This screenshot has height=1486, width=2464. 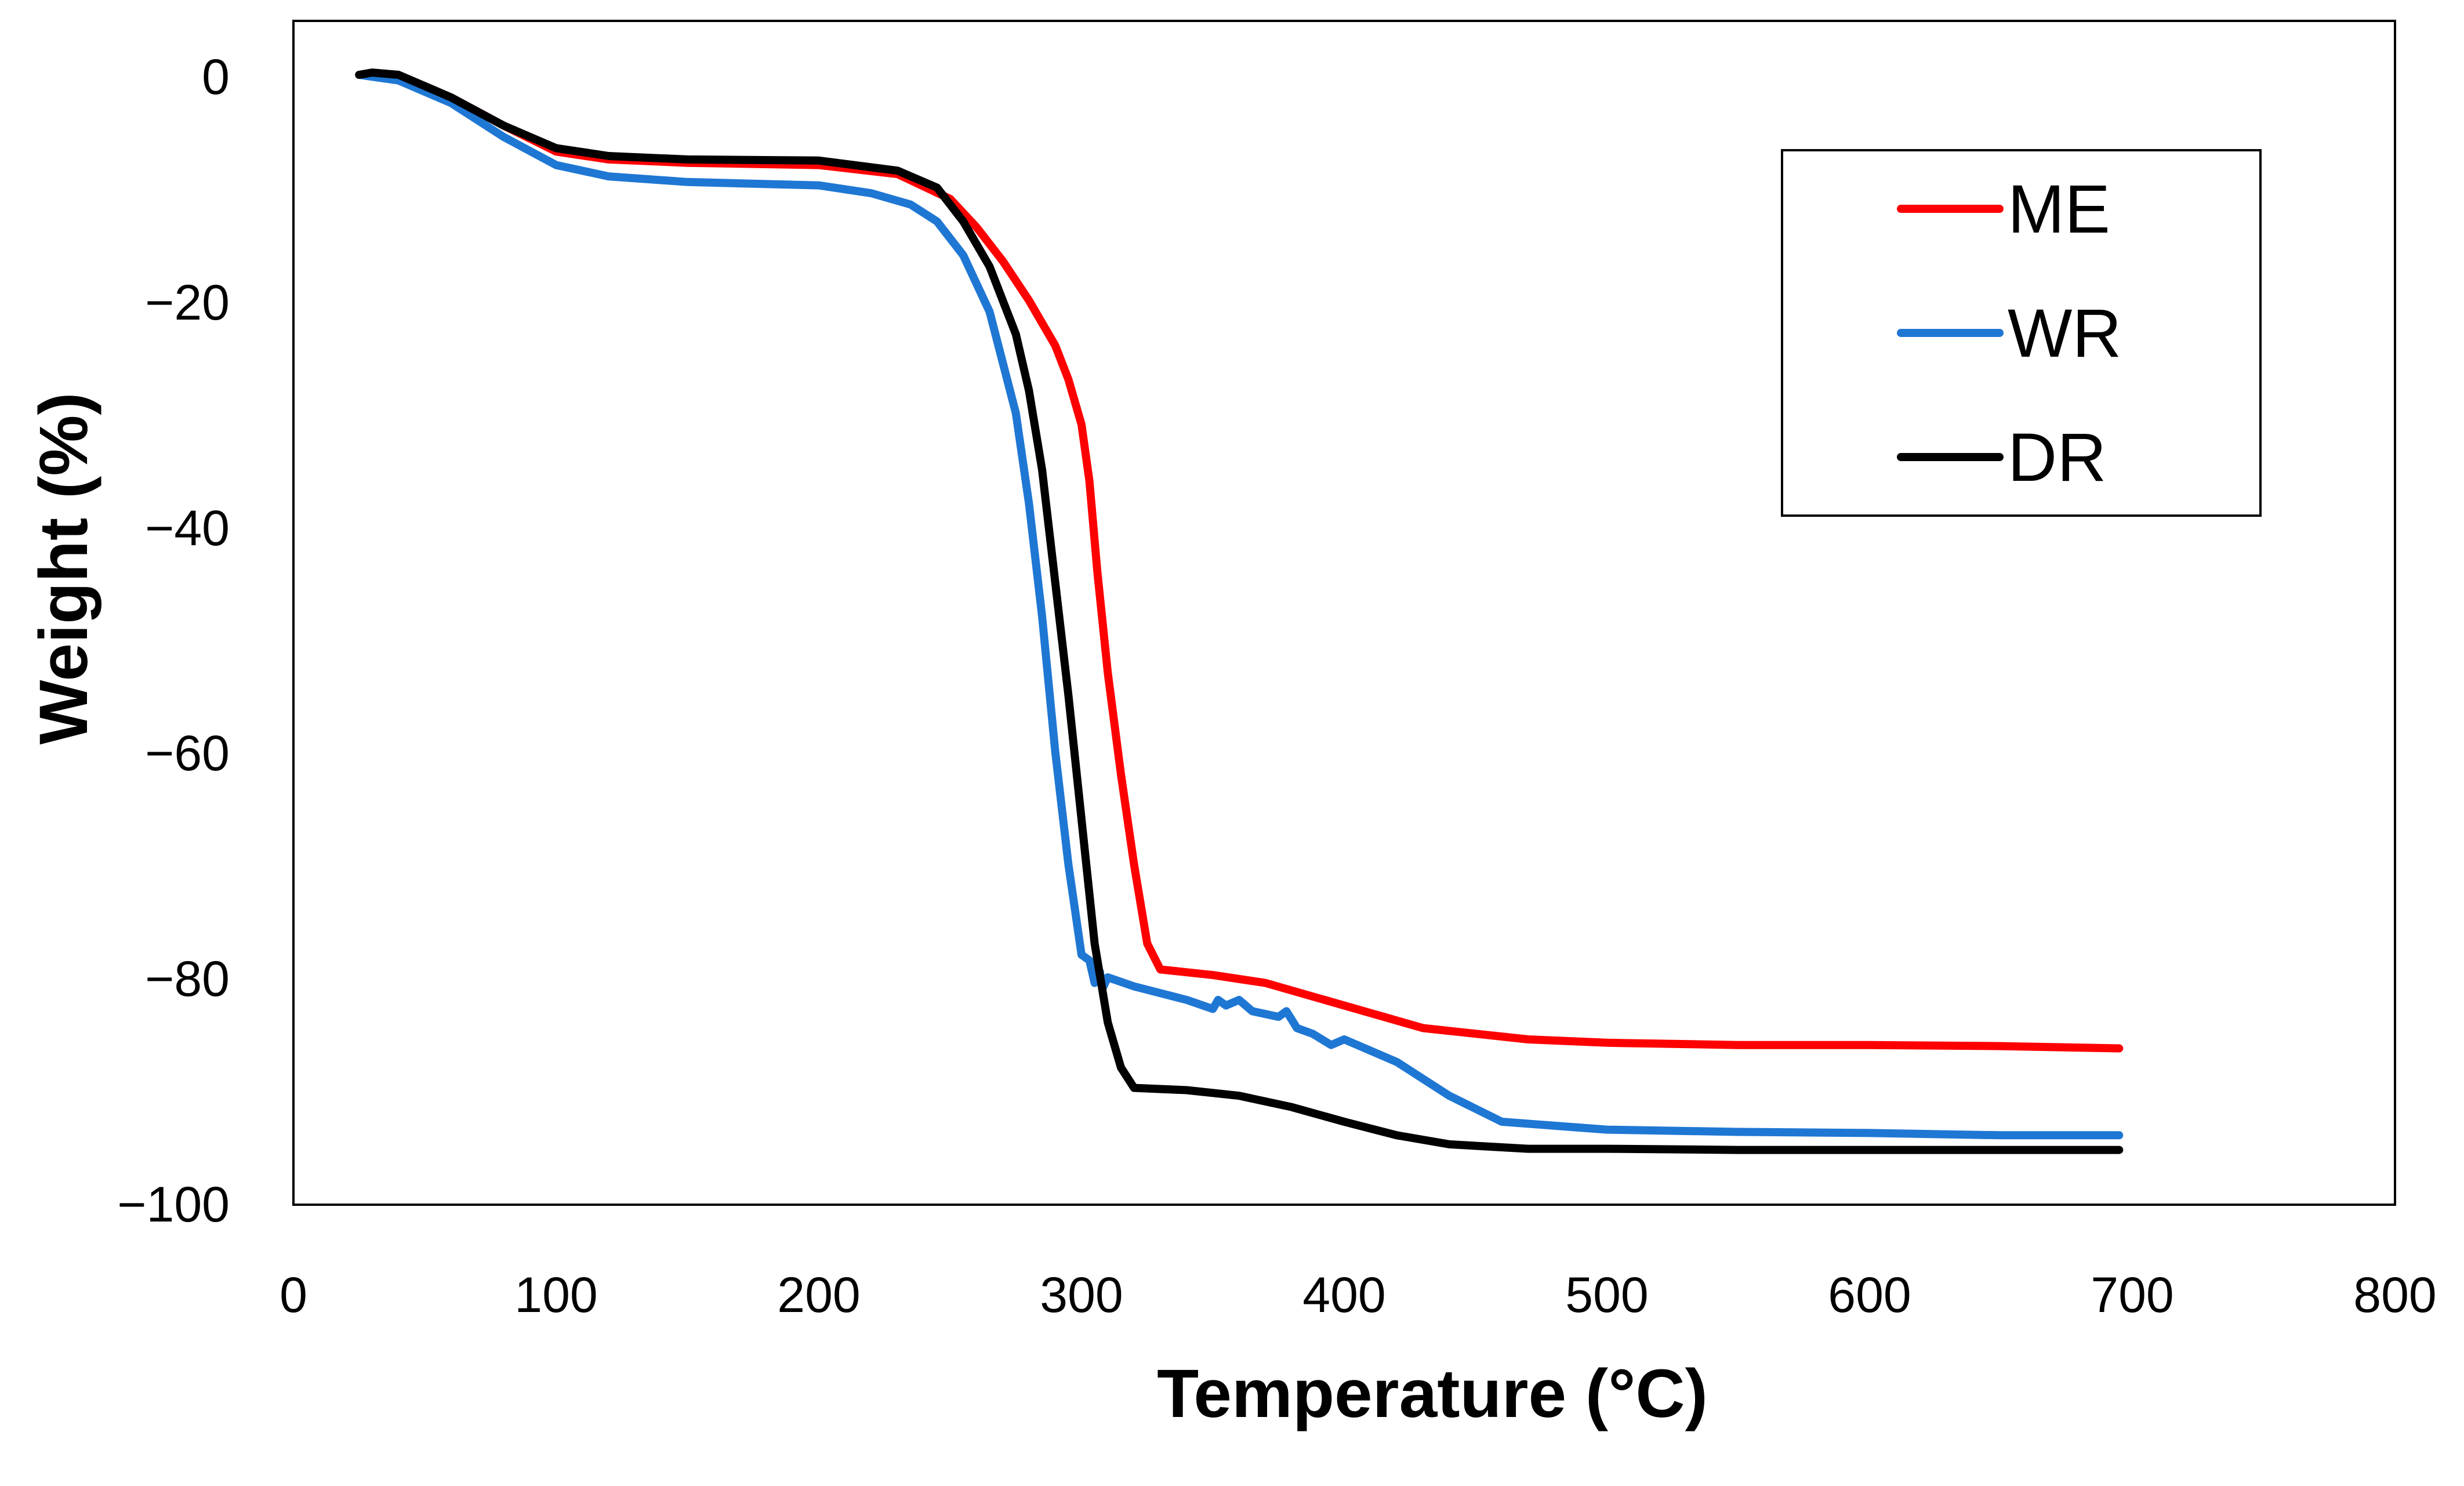 What do you see at coordinates (556, 1295) in the screenshot?
I see `x-tick-label: 100` at bounding box center [556, 1295].